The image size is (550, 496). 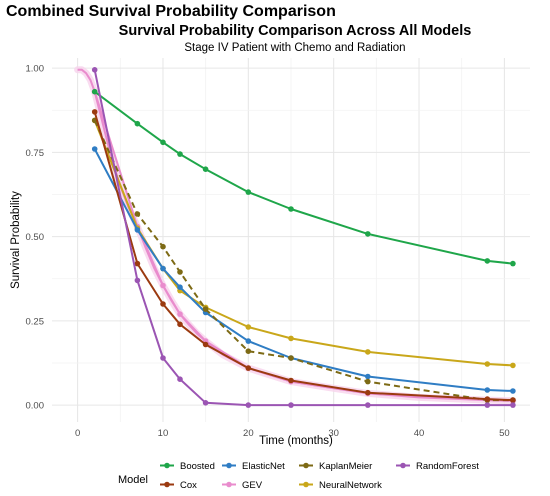 I want to click on legend-label: Boosted, so click(x=197, y=466).